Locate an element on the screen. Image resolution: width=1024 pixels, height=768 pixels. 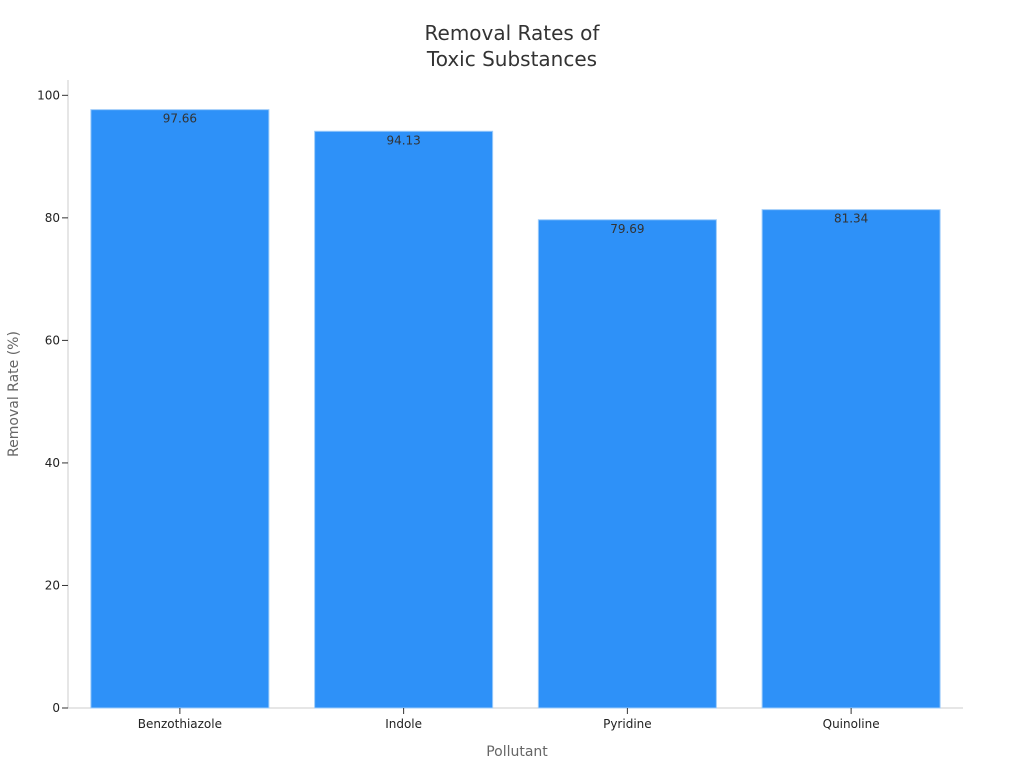
x-axis-label: Pollutant is located at coordinates (517, 752).